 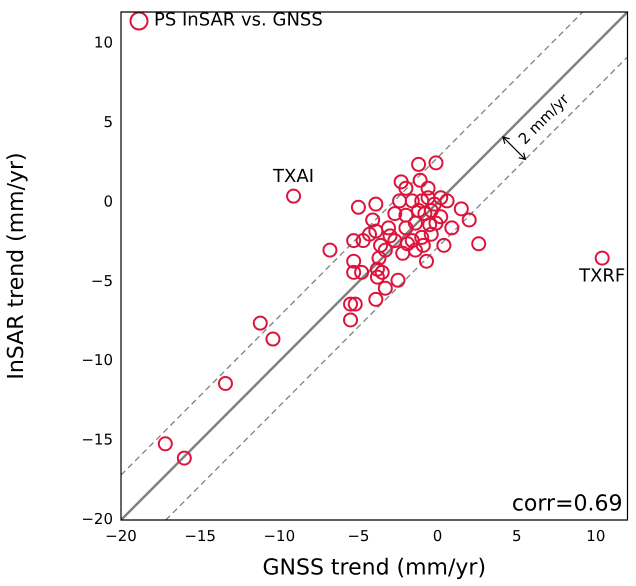 What do you see at coordinates (567, 504) in the screenshot?
I see `annotation: corr=0.69` at bounding box center [567, 504].